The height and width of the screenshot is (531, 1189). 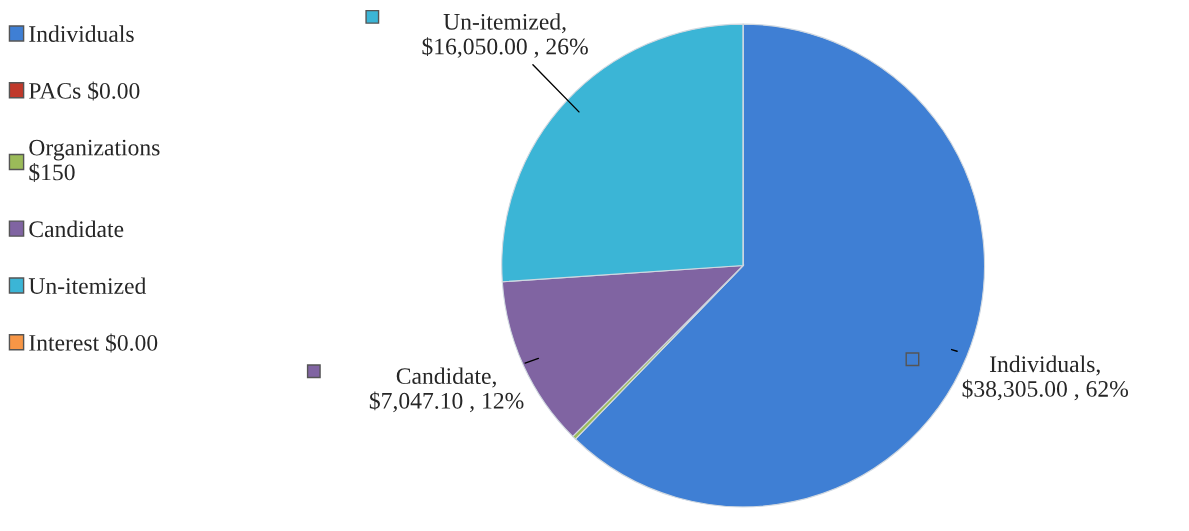 What do you see at coordinates (81, 33) in the screenshot?
I see `legend-label: Individuals` at bounding box center [81, 33].